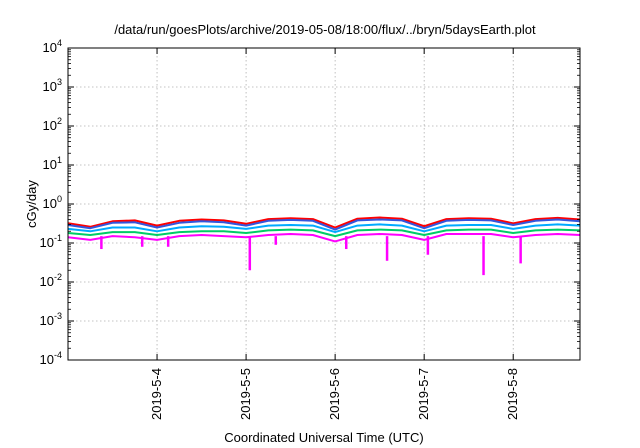  What do you see at coordinates (51, 241) in the screenshot?
I see `y-tick-label: 10⁻¹` at bounding box center [51, 241].